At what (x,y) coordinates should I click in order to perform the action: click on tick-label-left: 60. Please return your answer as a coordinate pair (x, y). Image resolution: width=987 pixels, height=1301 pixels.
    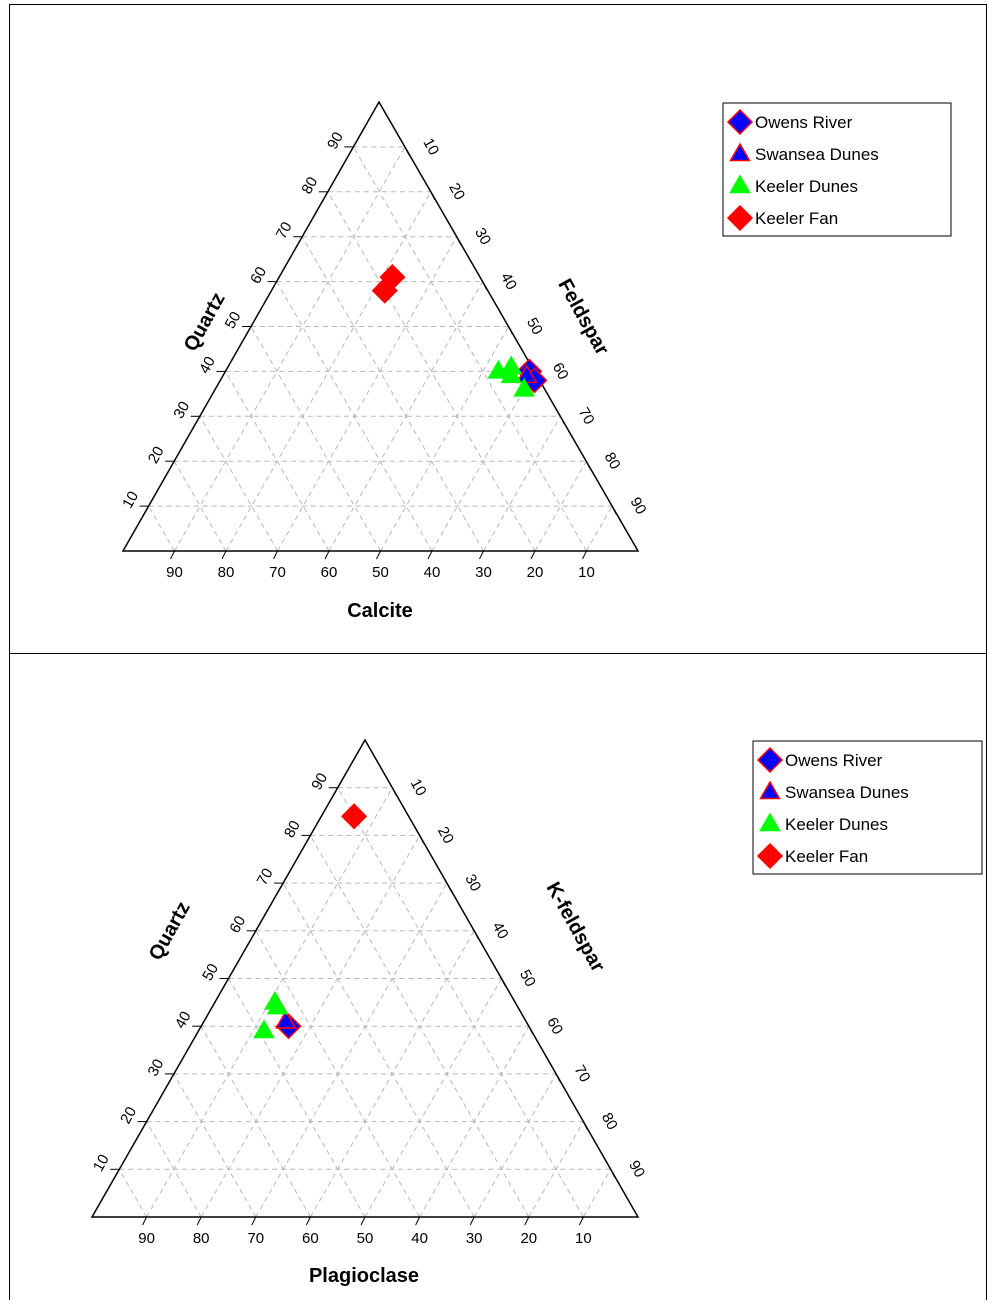
    Looking at the image, I should click on (237, 924).